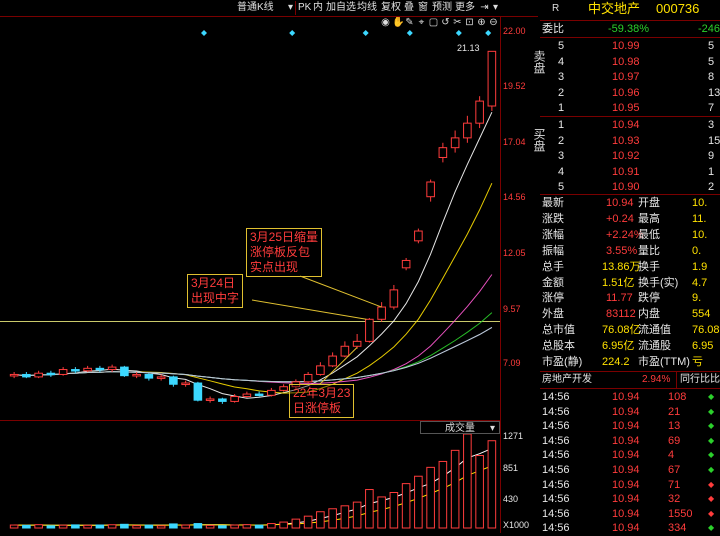 The width and height of the screenshot is (720, 536). I want to click on stat-row: 外盘 83112 内盘 554, so click(630, 314).